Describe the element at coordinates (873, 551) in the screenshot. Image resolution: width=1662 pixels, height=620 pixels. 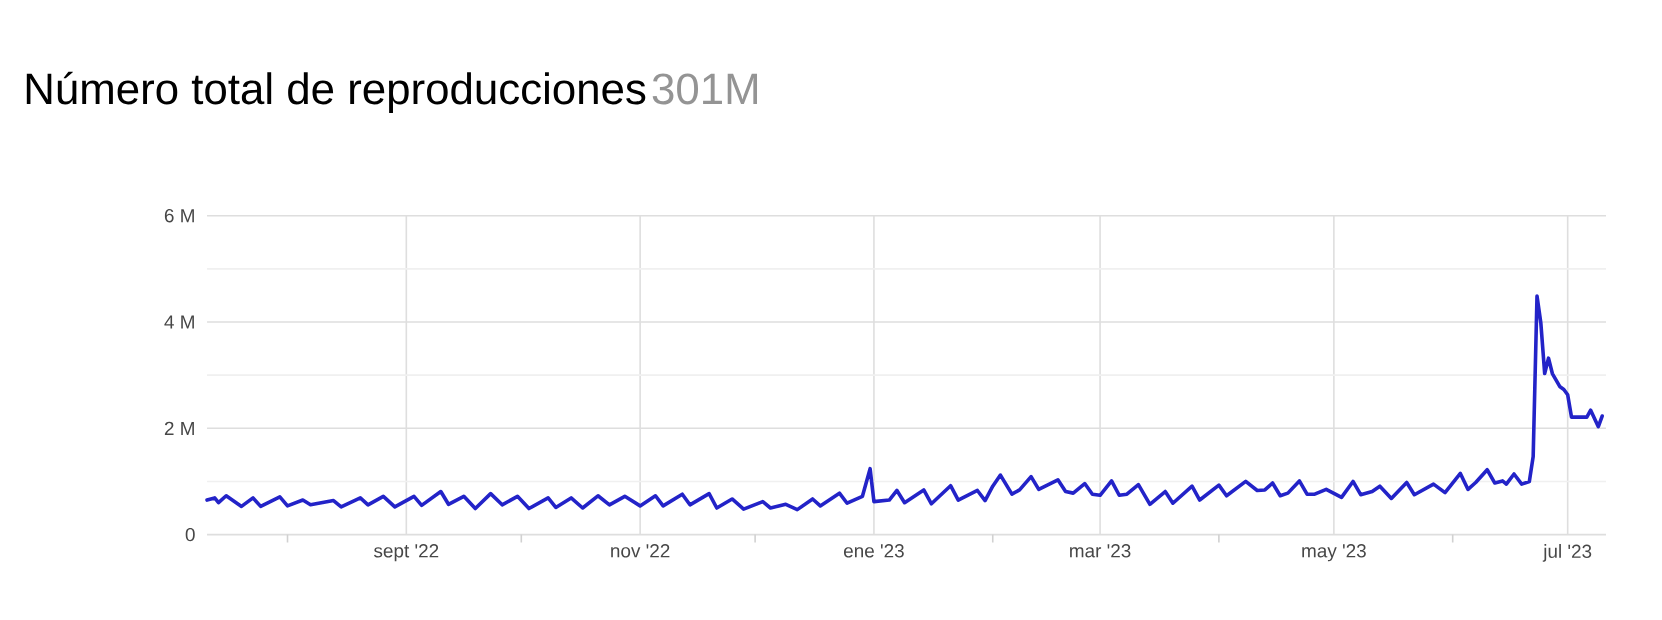
I see `x-tick-label: ene '23` at that location.